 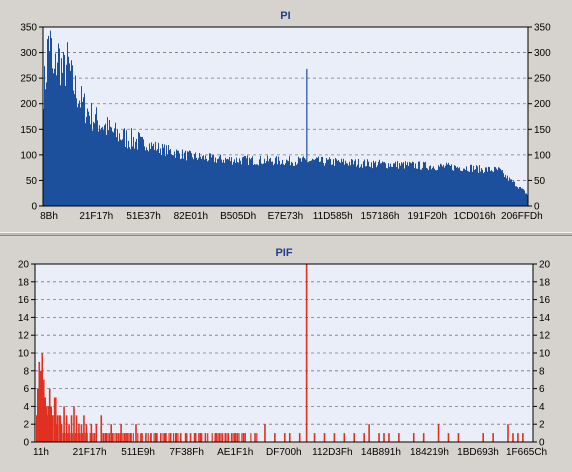 I want to click on pif-ytick-label-left: 14, so click(x=24, y=318).